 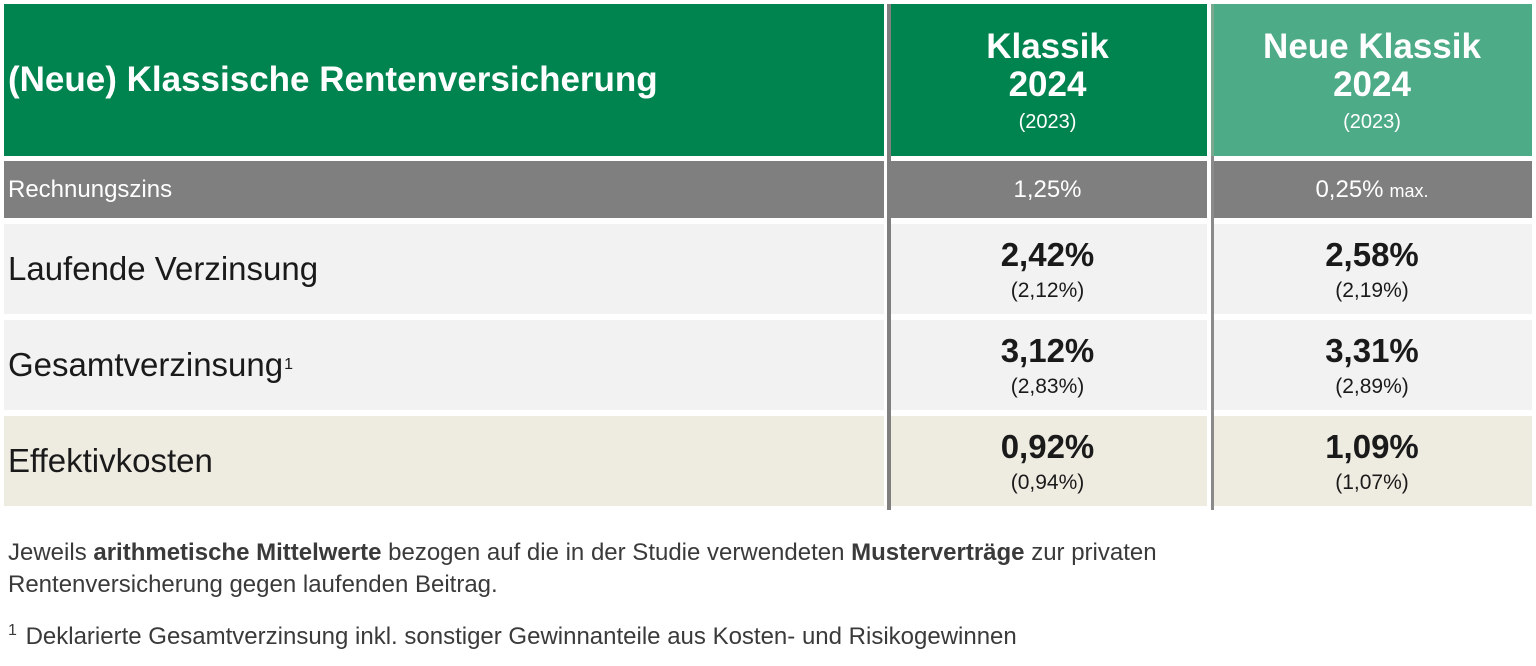 What do you see at coordinates (1047, 446) in the screenshot?
I see `value-current: 0,92%` at bounding box center [1047, 446].